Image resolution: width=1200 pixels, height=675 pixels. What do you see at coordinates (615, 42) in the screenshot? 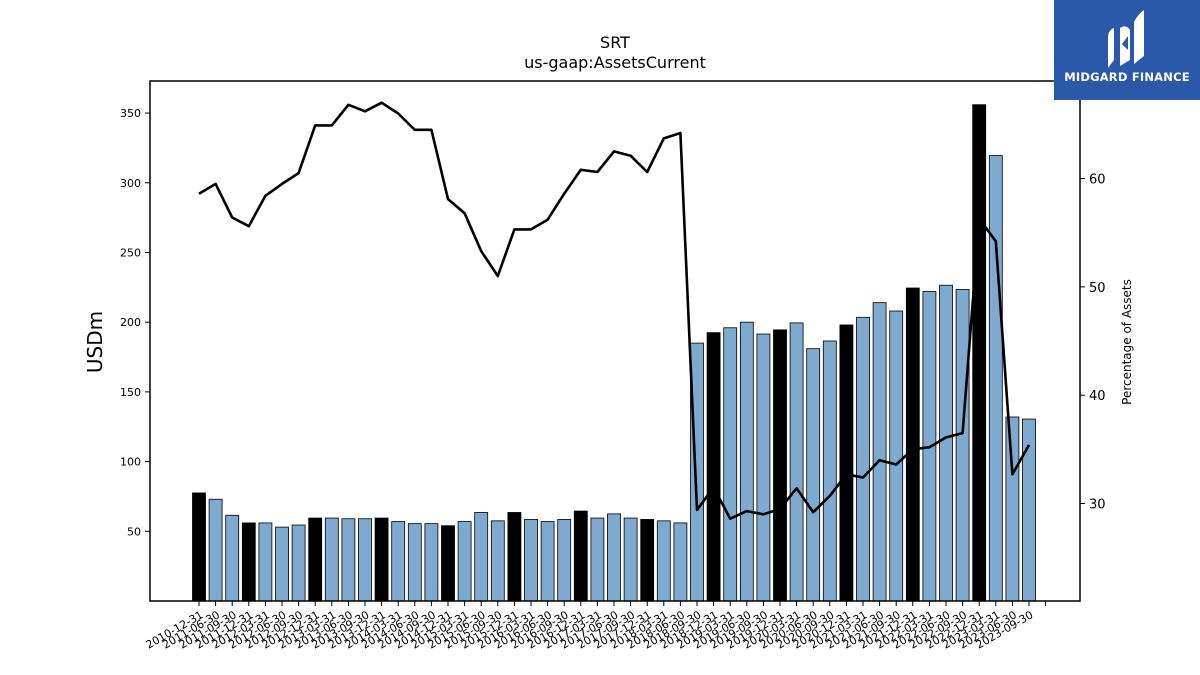
I see `chart-title: SRT` at bounding box center [615, 42].